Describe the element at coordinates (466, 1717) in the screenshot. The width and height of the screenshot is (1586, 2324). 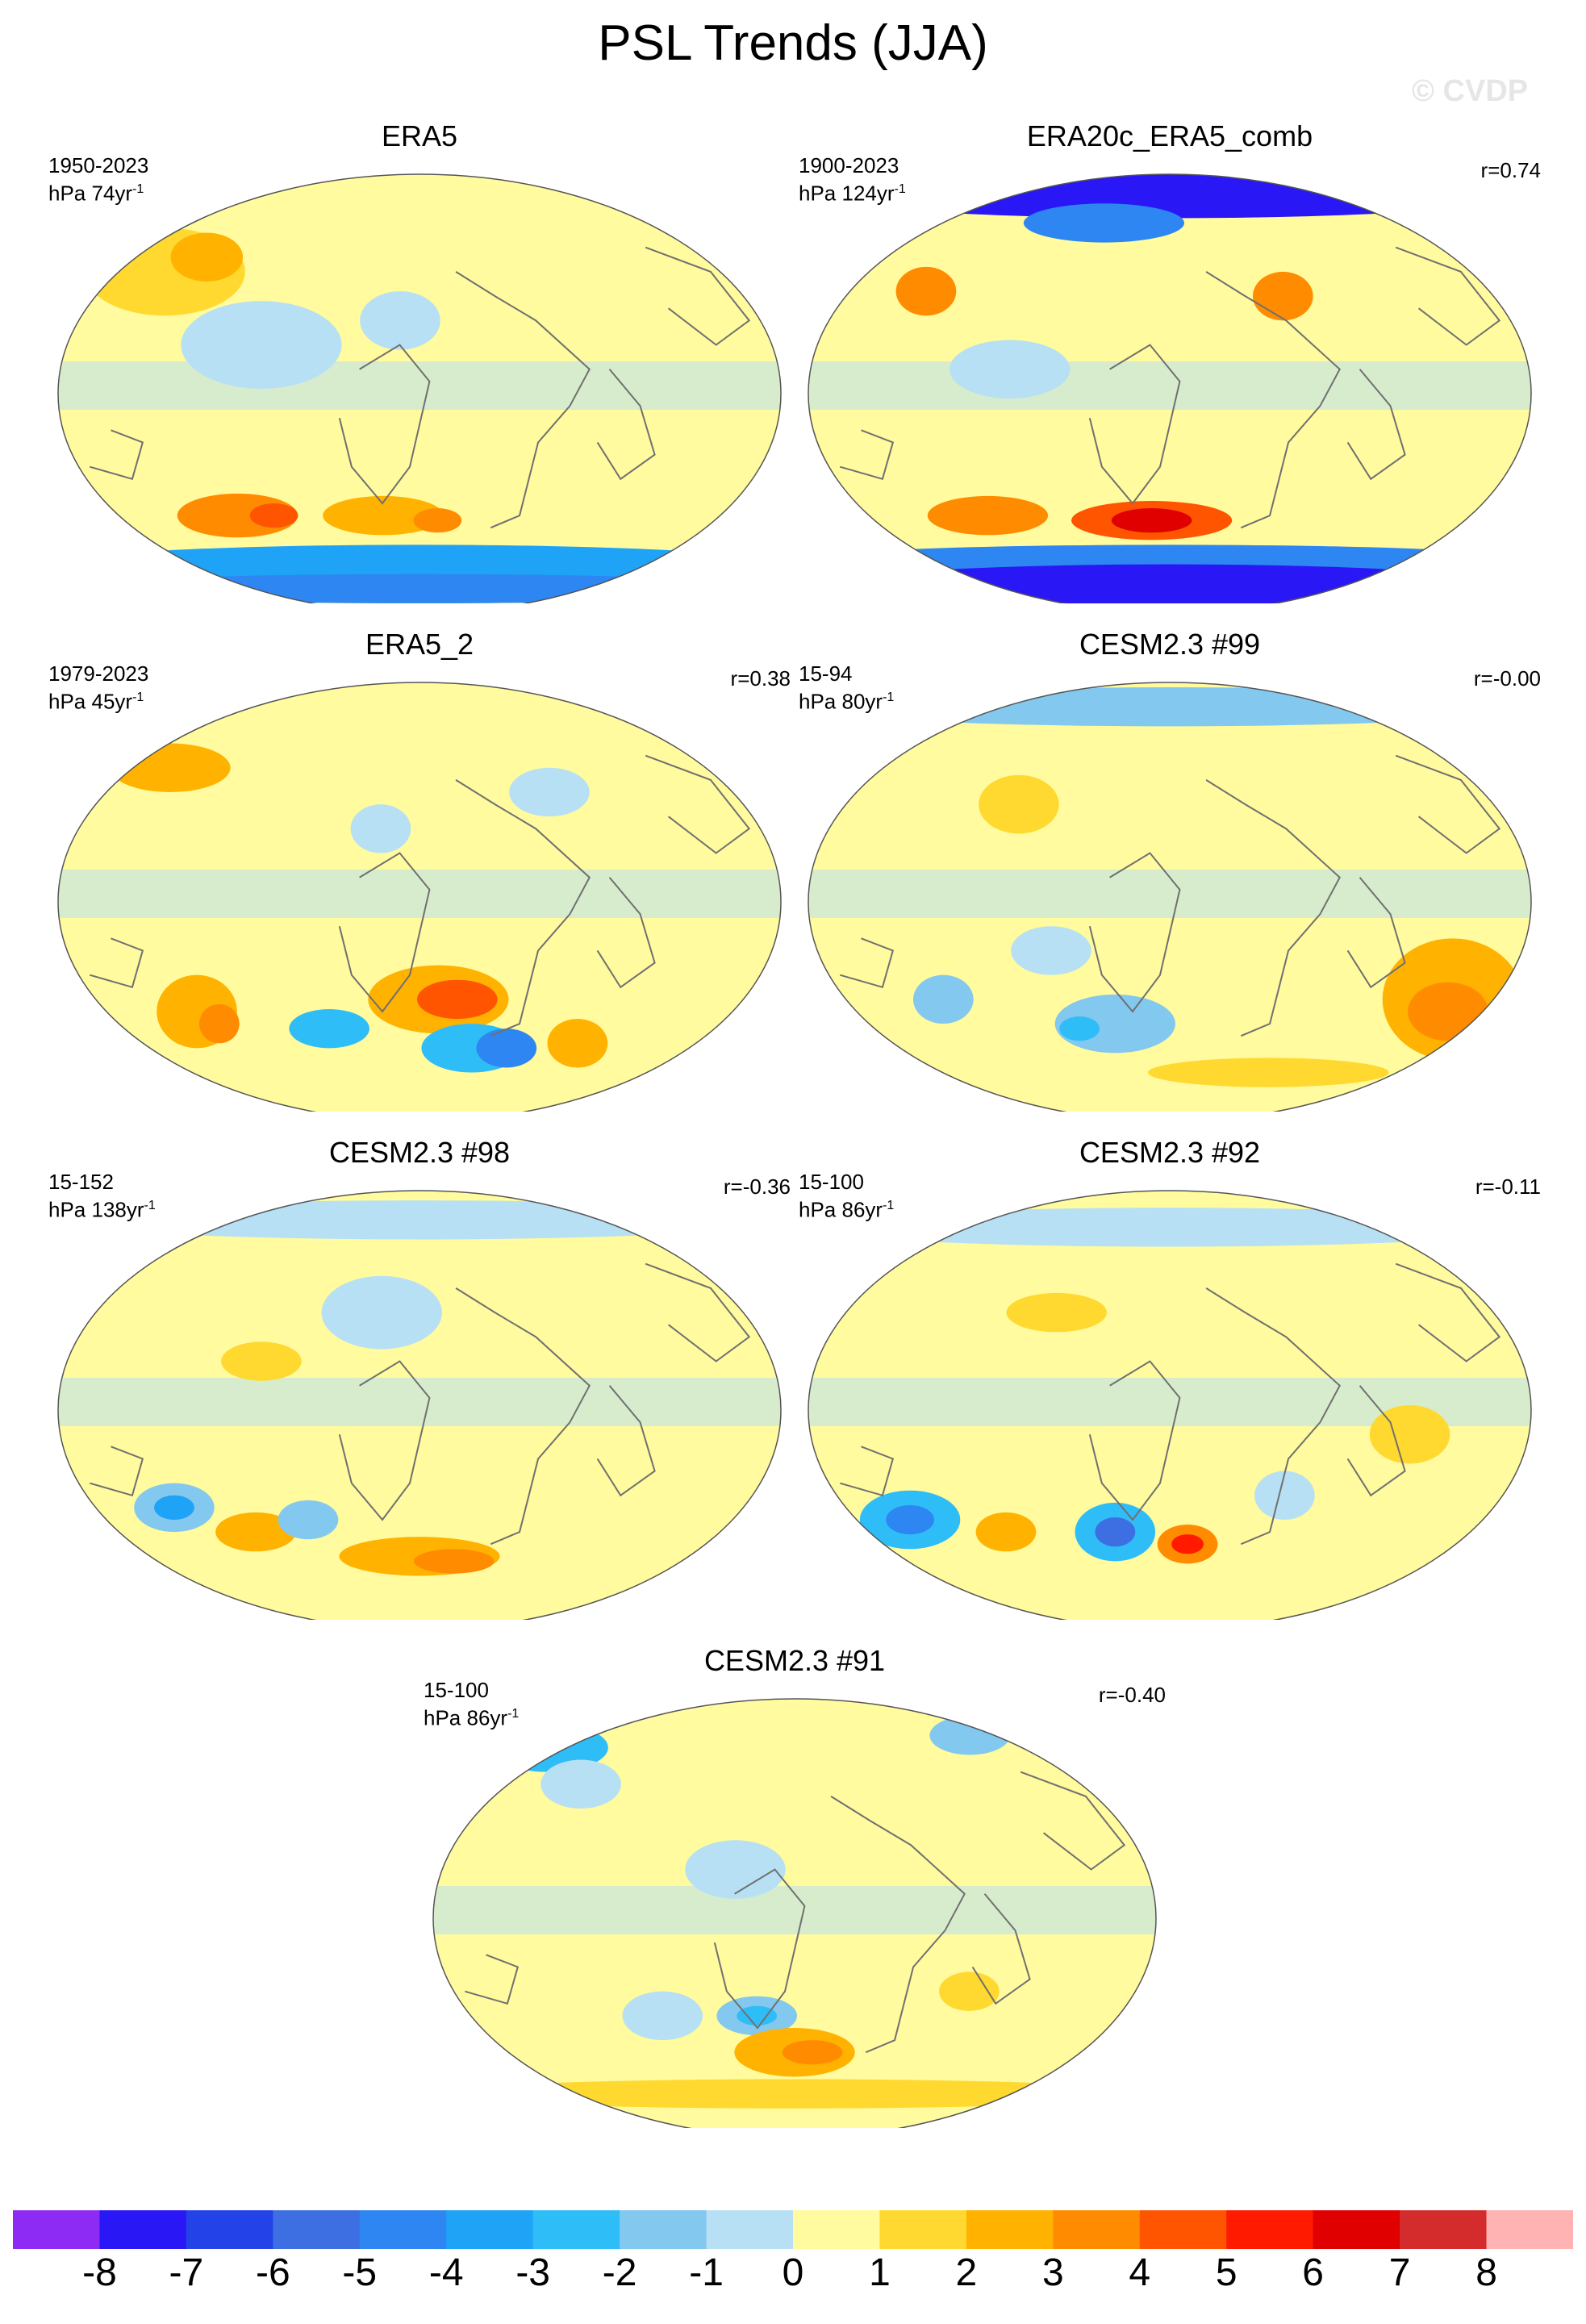
I see `units-text: hPa 86yr` at that location.